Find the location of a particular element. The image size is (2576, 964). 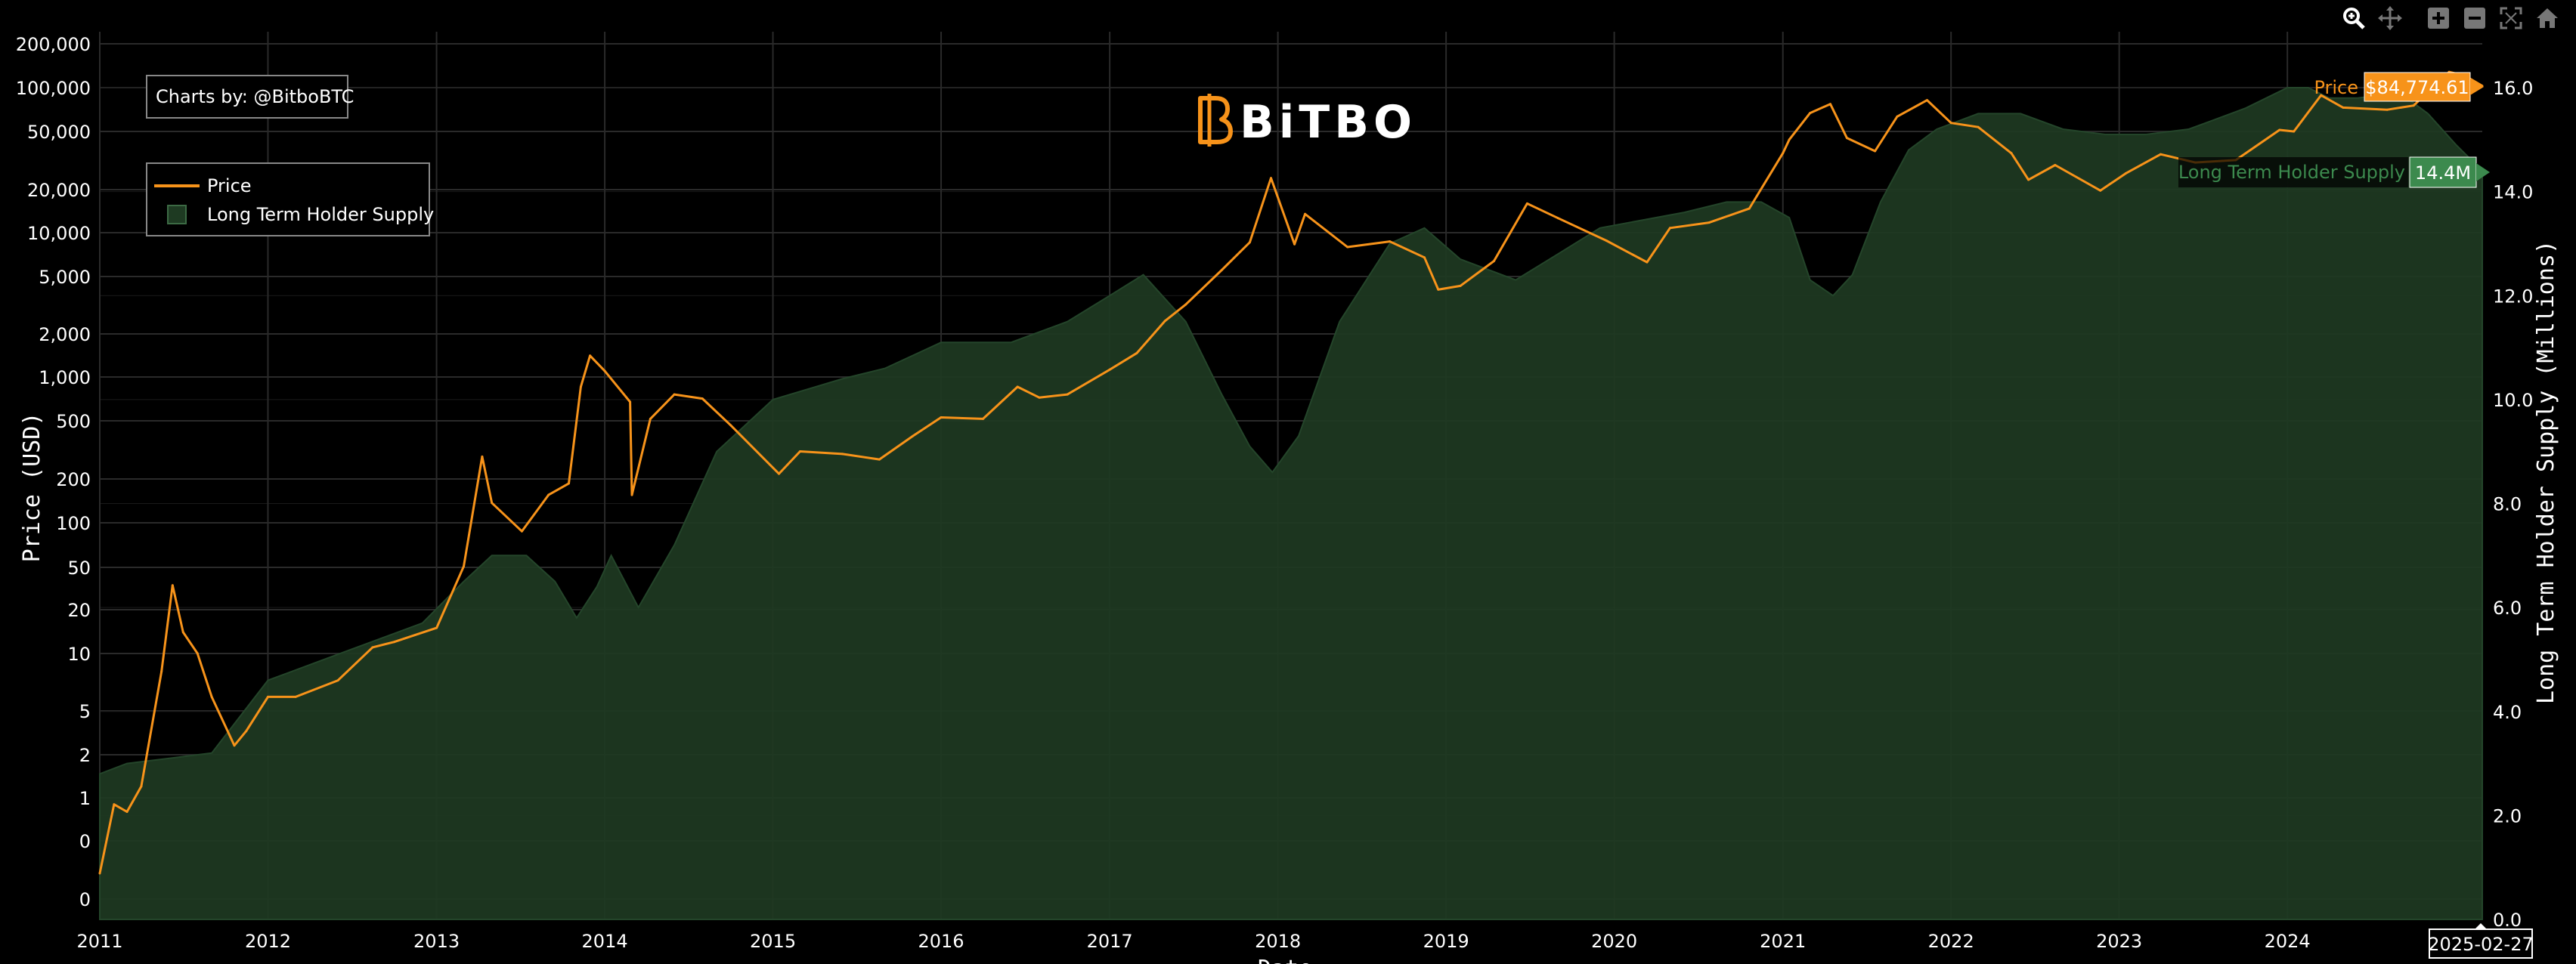

y-left-tick-label: 200 is located at coordinates (73, 479).